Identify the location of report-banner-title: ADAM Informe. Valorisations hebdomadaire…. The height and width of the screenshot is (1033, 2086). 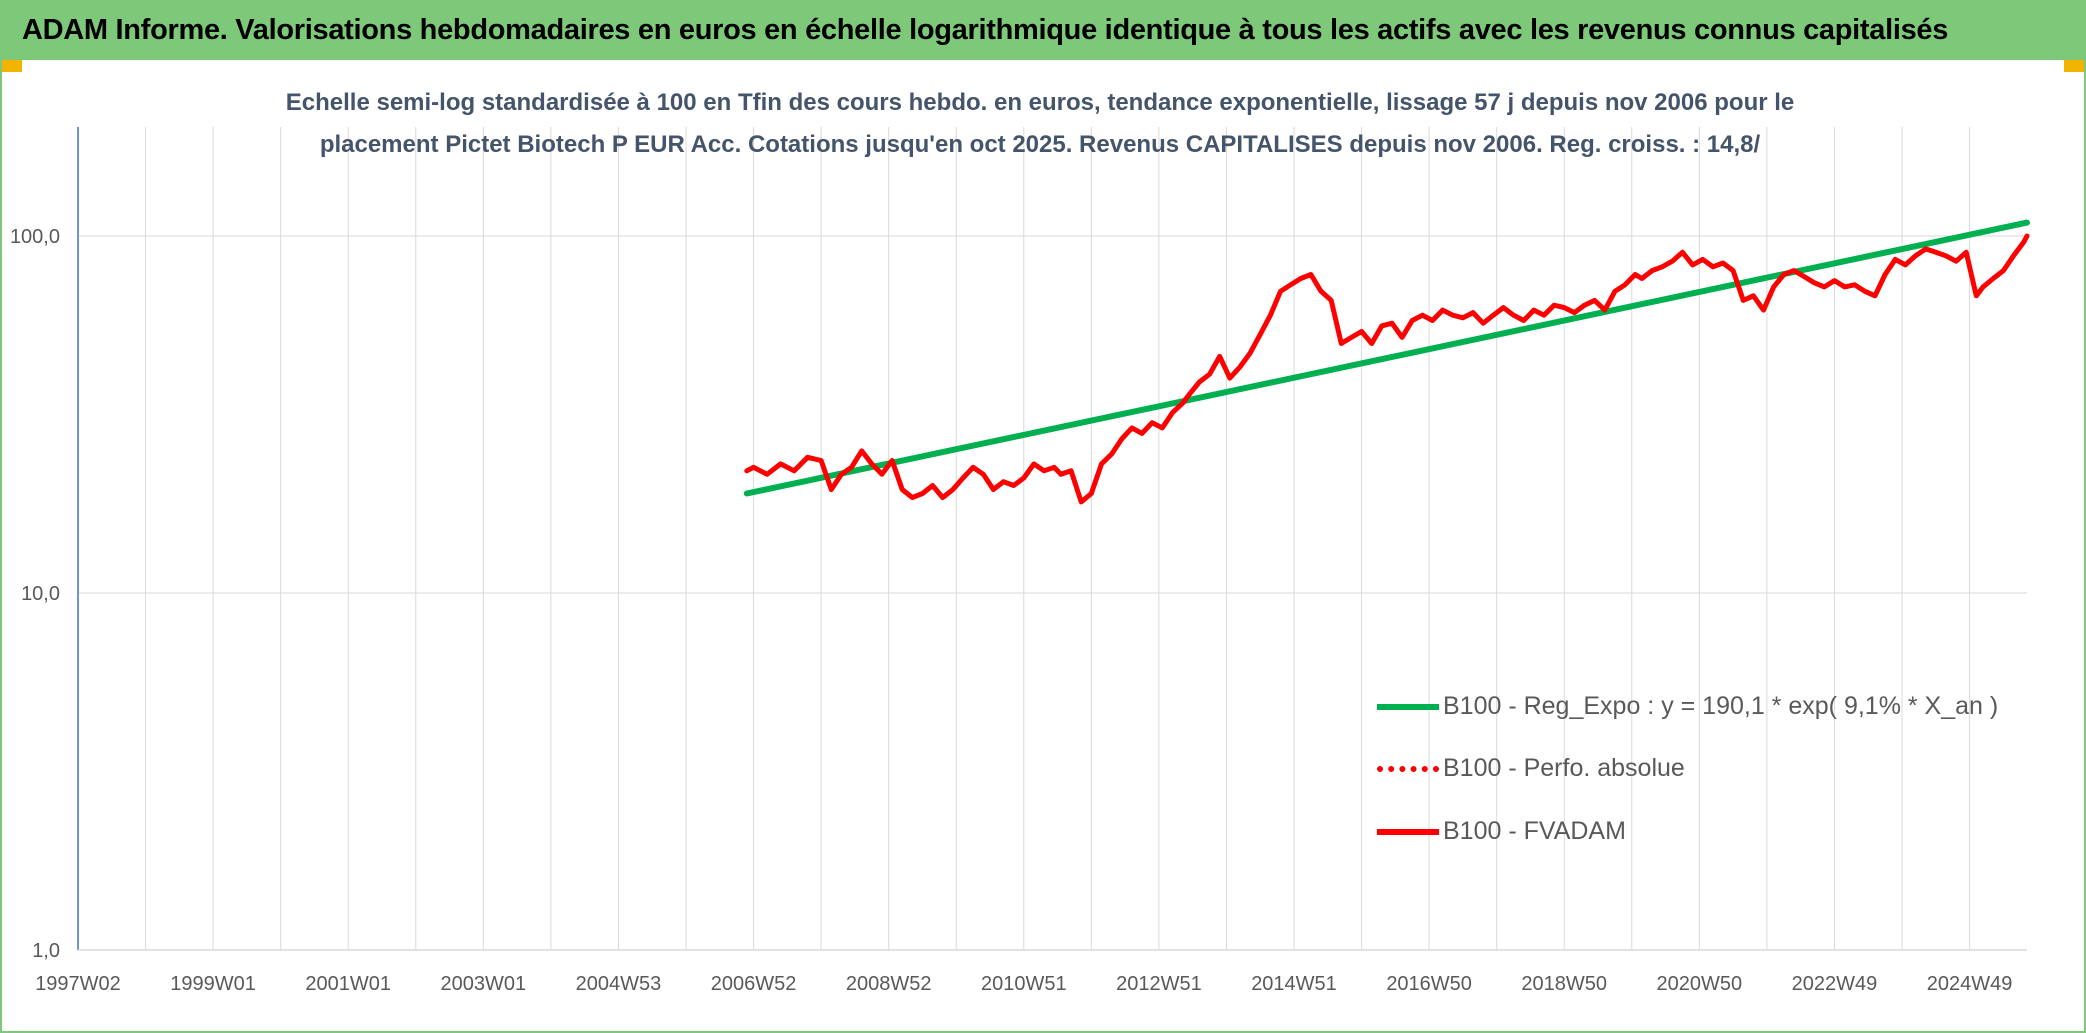
(1043, 30).